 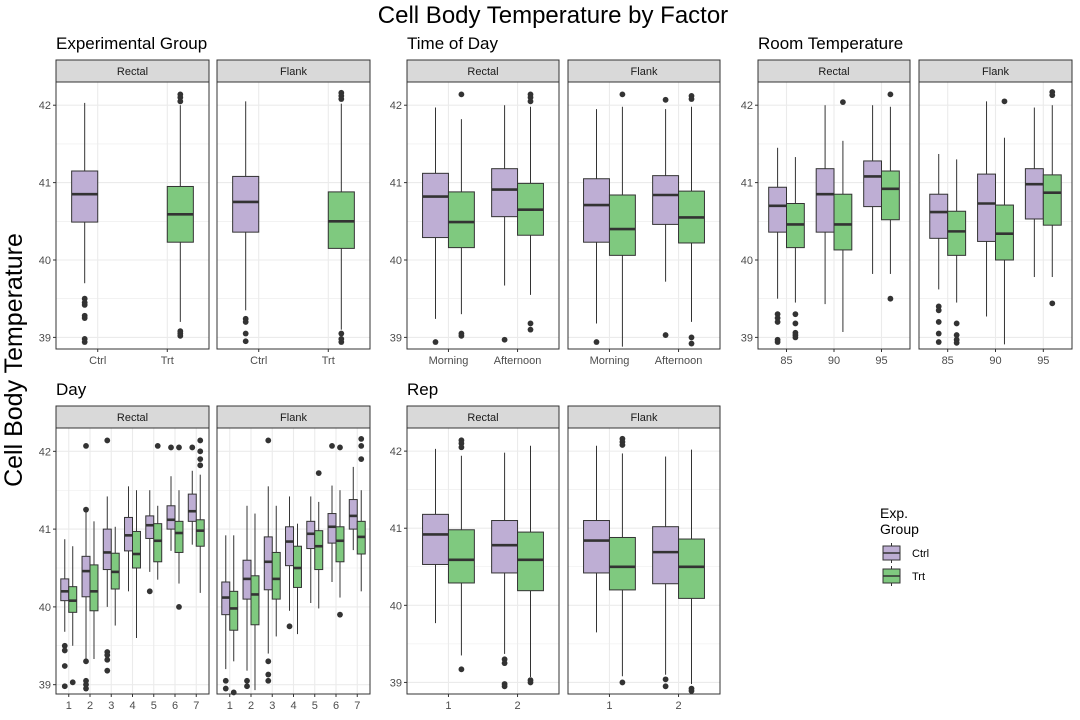 I want to click on box-trt-morning, so click(x=622, y=219).